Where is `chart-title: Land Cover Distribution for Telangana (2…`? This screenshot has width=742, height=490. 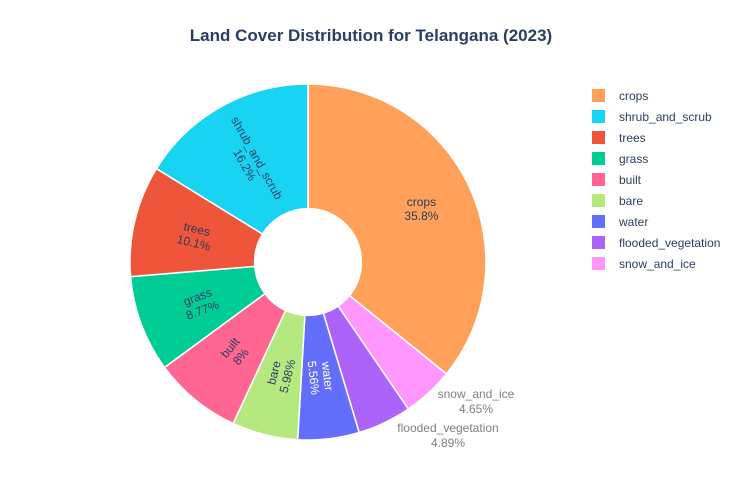 chart-title: Land Cover Distribution for Telangana (2… is located at coordinates (371, 35).